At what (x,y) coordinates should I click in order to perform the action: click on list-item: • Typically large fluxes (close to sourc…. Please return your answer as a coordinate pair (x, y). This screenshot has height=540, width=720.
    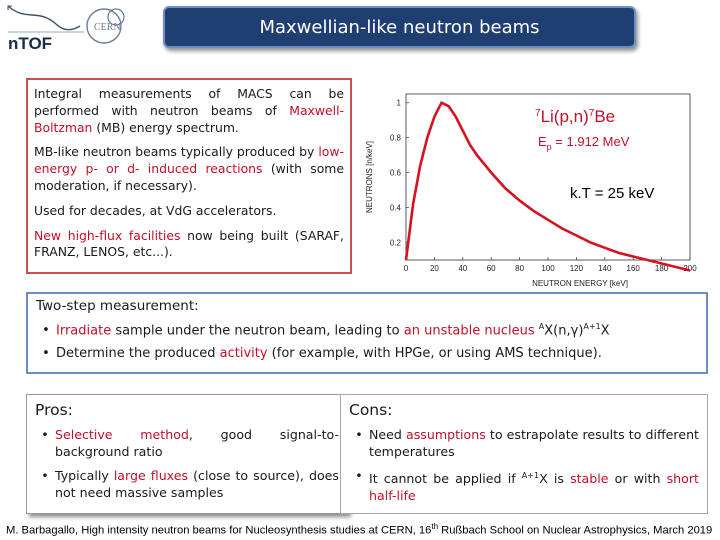
    Looking at the image, I should click on (187, 484).